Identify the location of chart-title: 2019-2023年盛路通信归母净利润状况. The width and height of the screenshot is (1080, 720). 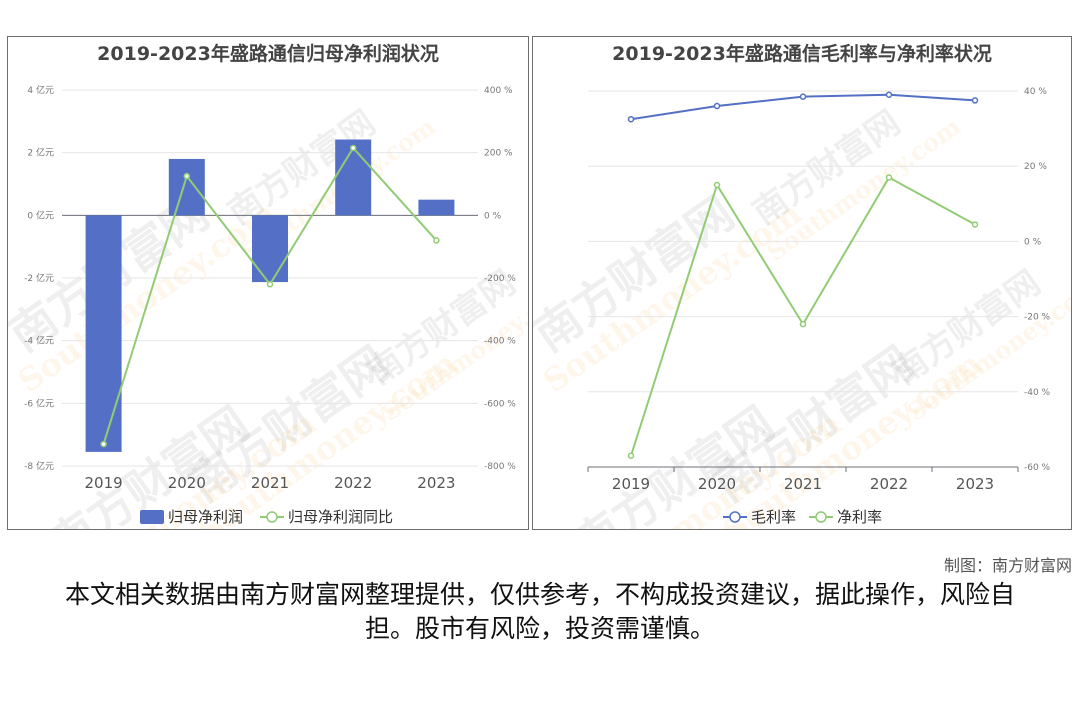
(268, 53).